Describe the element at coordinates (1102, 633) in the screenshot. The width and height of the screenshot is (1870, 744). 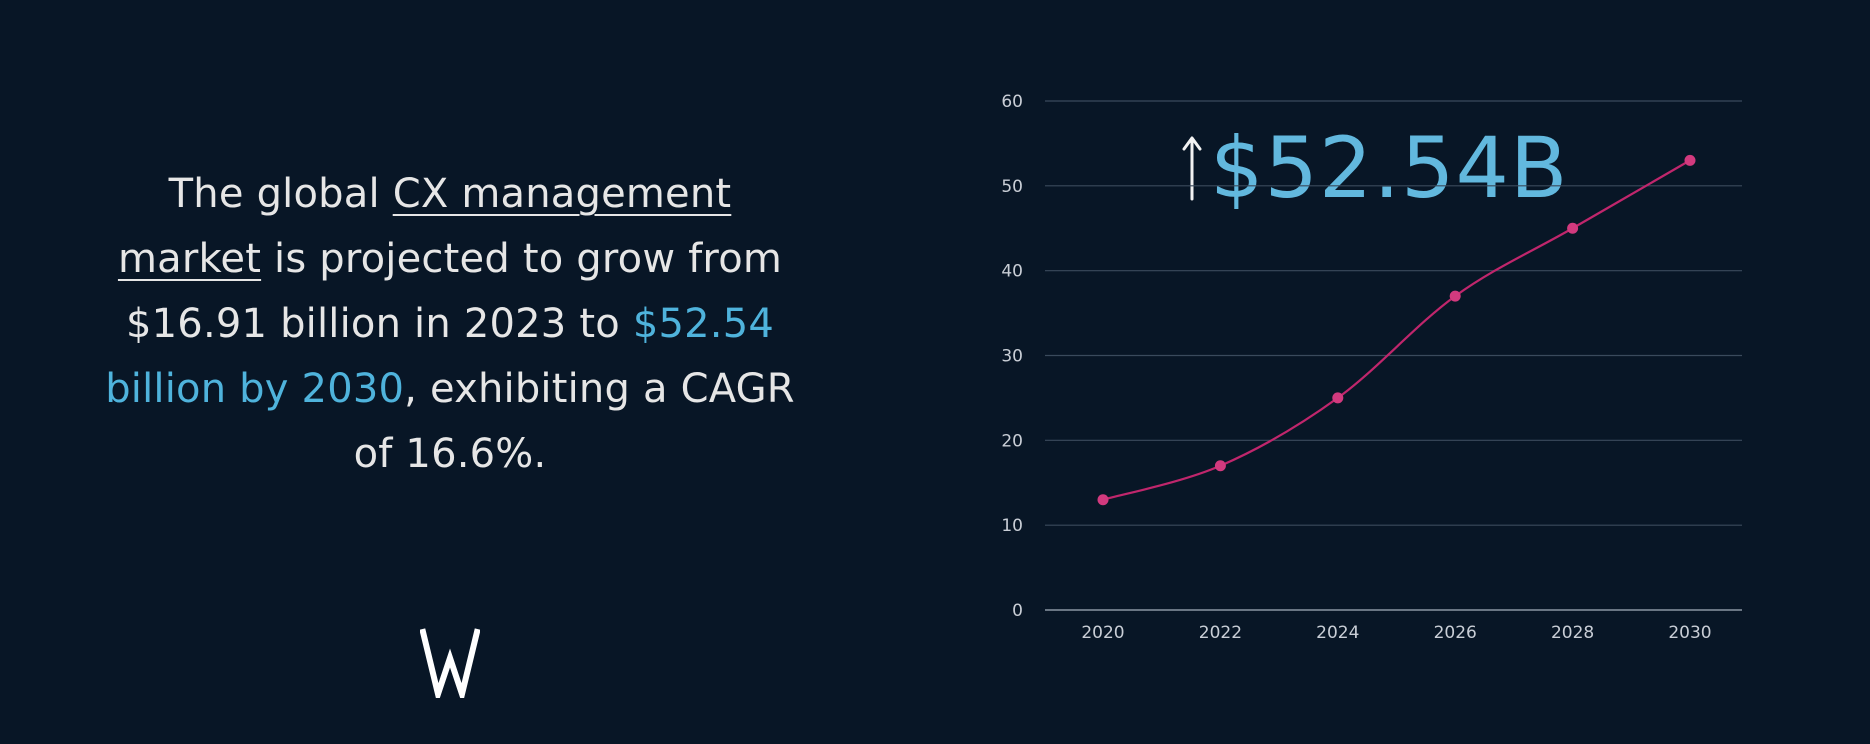
I see `x-tick-label: 2020` at that location.